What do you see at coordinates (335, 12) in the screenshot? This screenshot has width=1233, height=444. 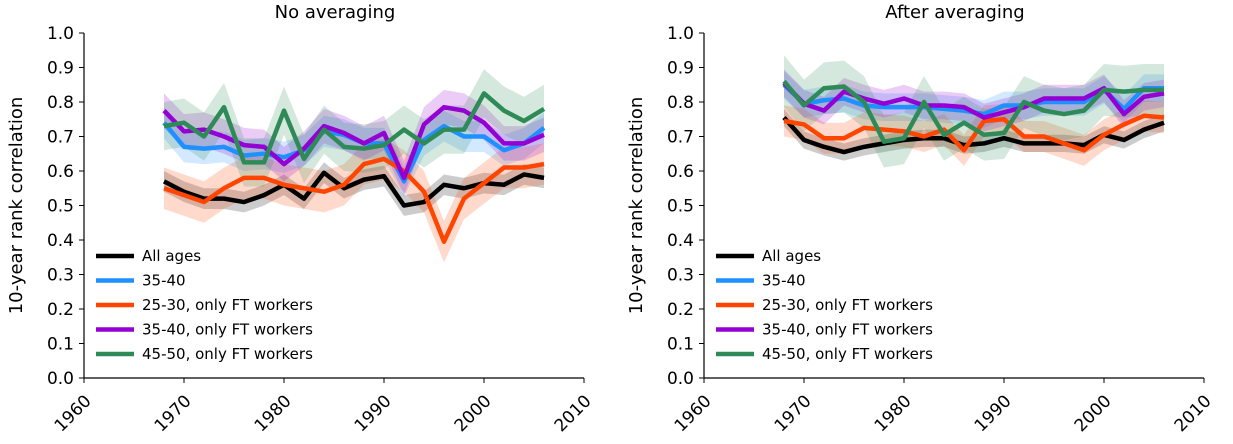 I see `chart-title: No averaging` at bounding box center [335, 12].